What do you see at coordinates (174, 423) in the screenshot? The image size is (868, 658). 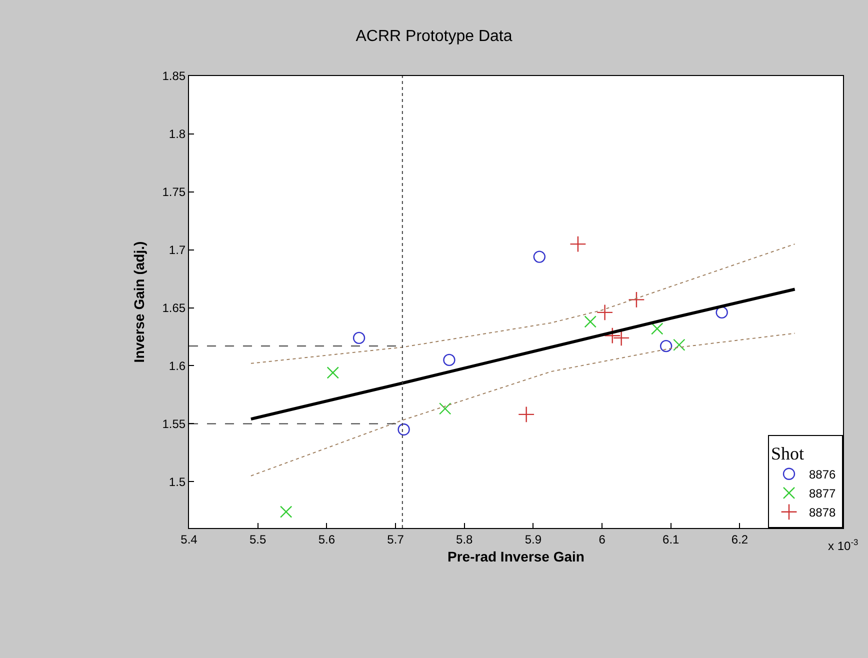 I see `y-tick-label: 1.55` at bounding box center [174, 423].